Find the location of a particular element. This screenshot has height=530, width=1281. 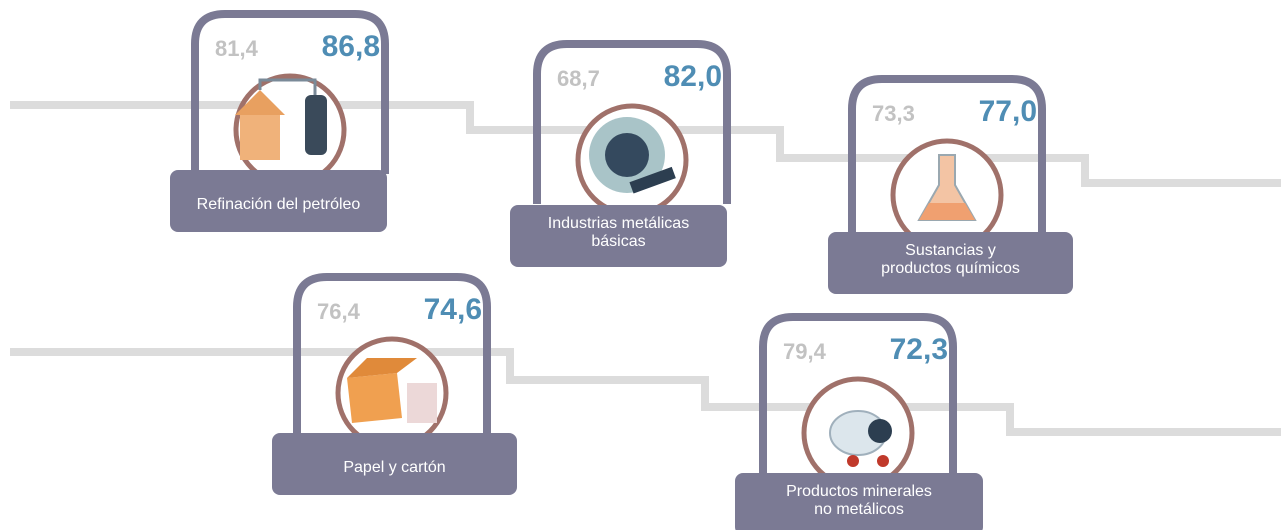

sector-label: productos químicos is located at coordinates (950, 268).